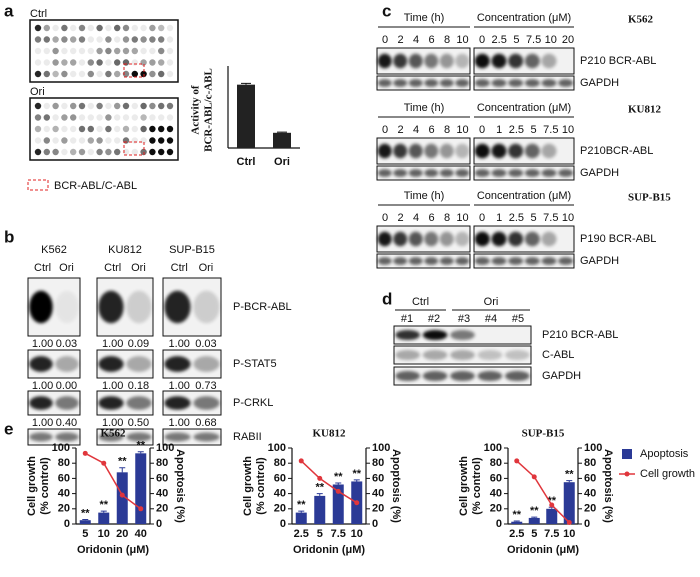 The height and width of the screenshot is (577, 700). I want to click on lane-label: 8, so click(447, 130).